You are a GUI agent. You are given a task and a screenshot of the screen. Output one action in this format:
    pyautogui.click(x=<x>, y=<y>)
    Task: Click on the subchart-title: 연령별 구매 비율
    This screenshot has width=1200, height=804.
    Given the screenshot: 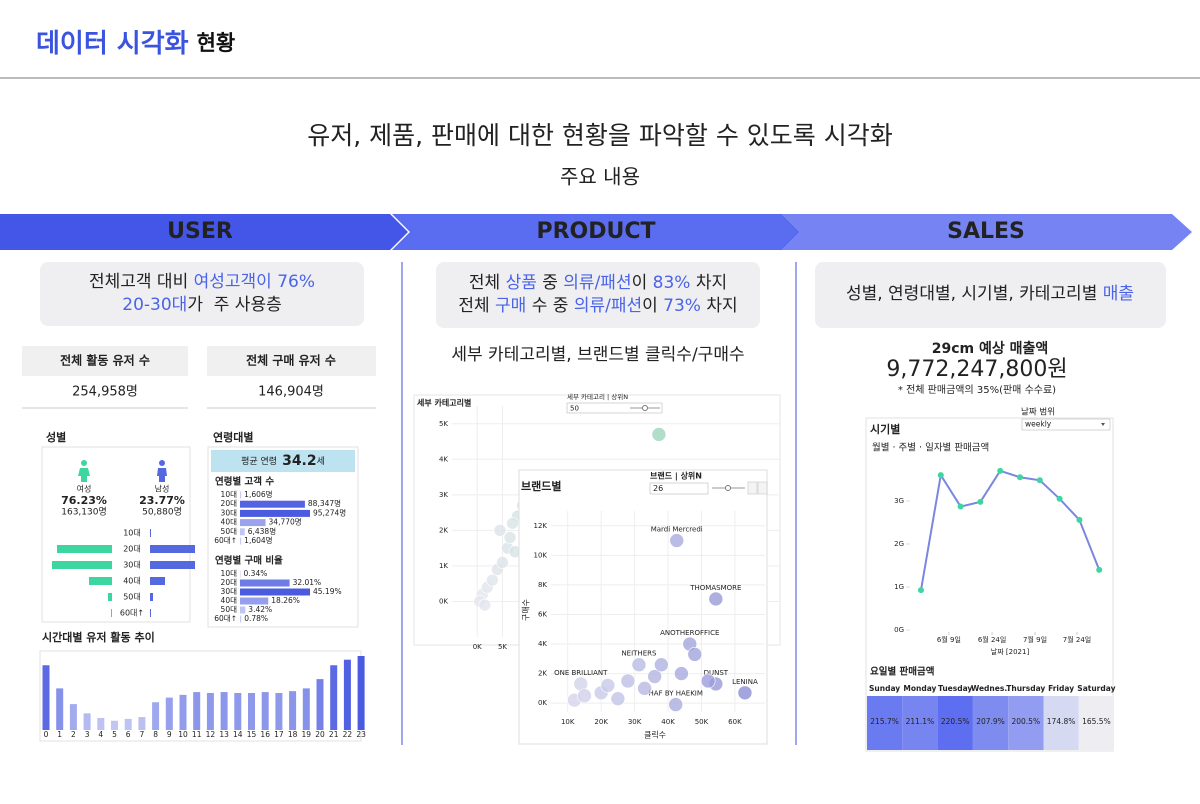 What is the action you would take?
    pyautogui.click(x=249, y=561)
    